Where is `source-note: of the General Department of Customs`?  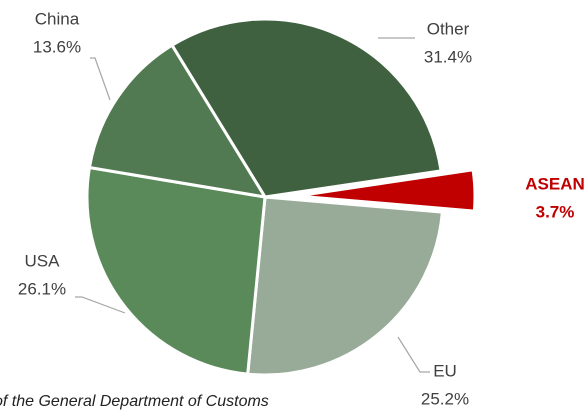 source-note: of the General Department of Customs is located at coordinates (134, 401).